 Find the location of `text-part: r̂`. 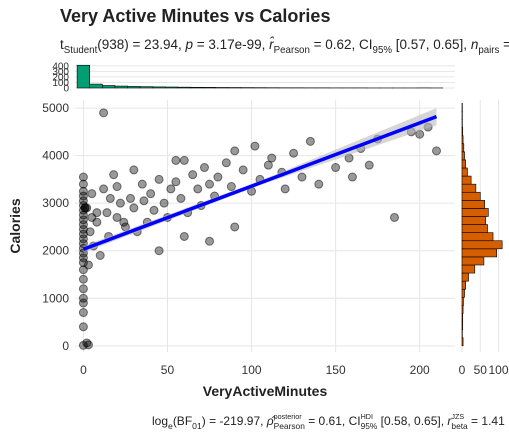

text-part: r̂ is located at coordinates (272, 44).